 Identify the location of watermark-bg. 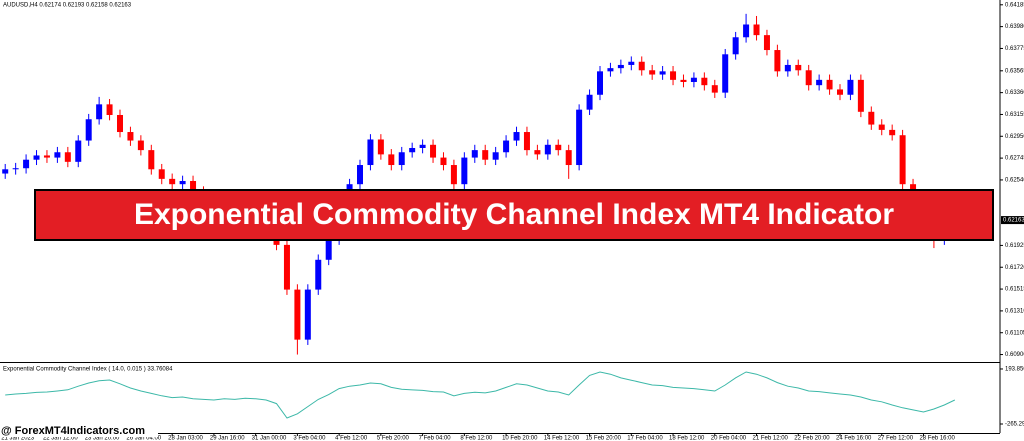
(79, 430).